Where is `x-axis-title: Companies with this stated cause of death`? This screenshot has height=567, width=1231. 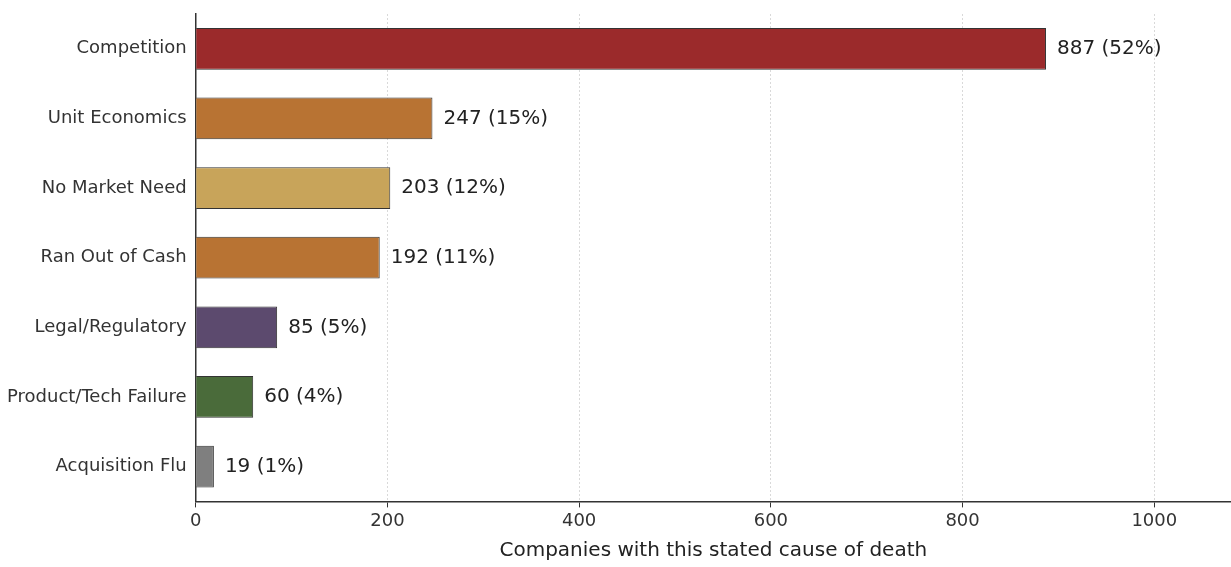
x-axis-title: Companies with this stated cause of death is located at coordinates (713, 549).